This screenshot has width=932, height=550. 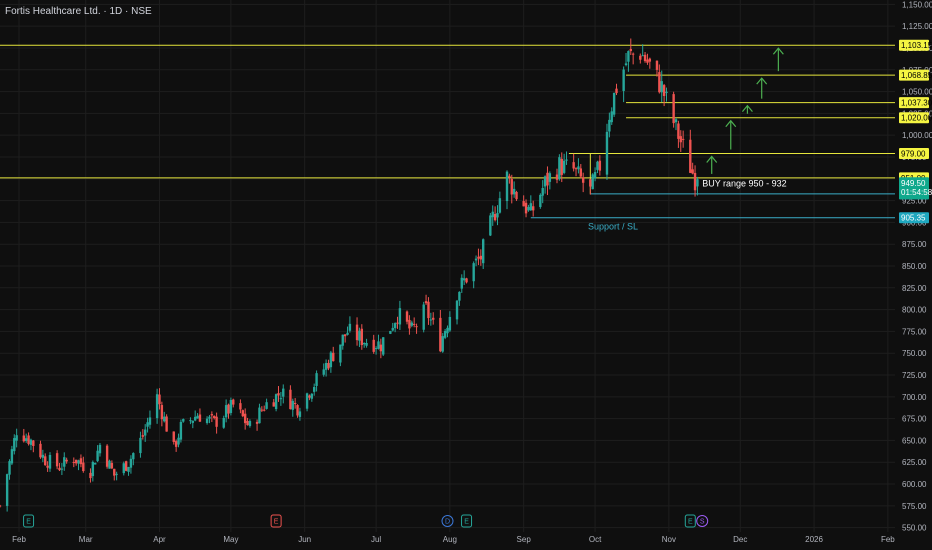 What do you see at coordinates (916, 45) in the screenshot?
I see `price-level-tag-label: 1,103.15` at bounding box center [916, 45].